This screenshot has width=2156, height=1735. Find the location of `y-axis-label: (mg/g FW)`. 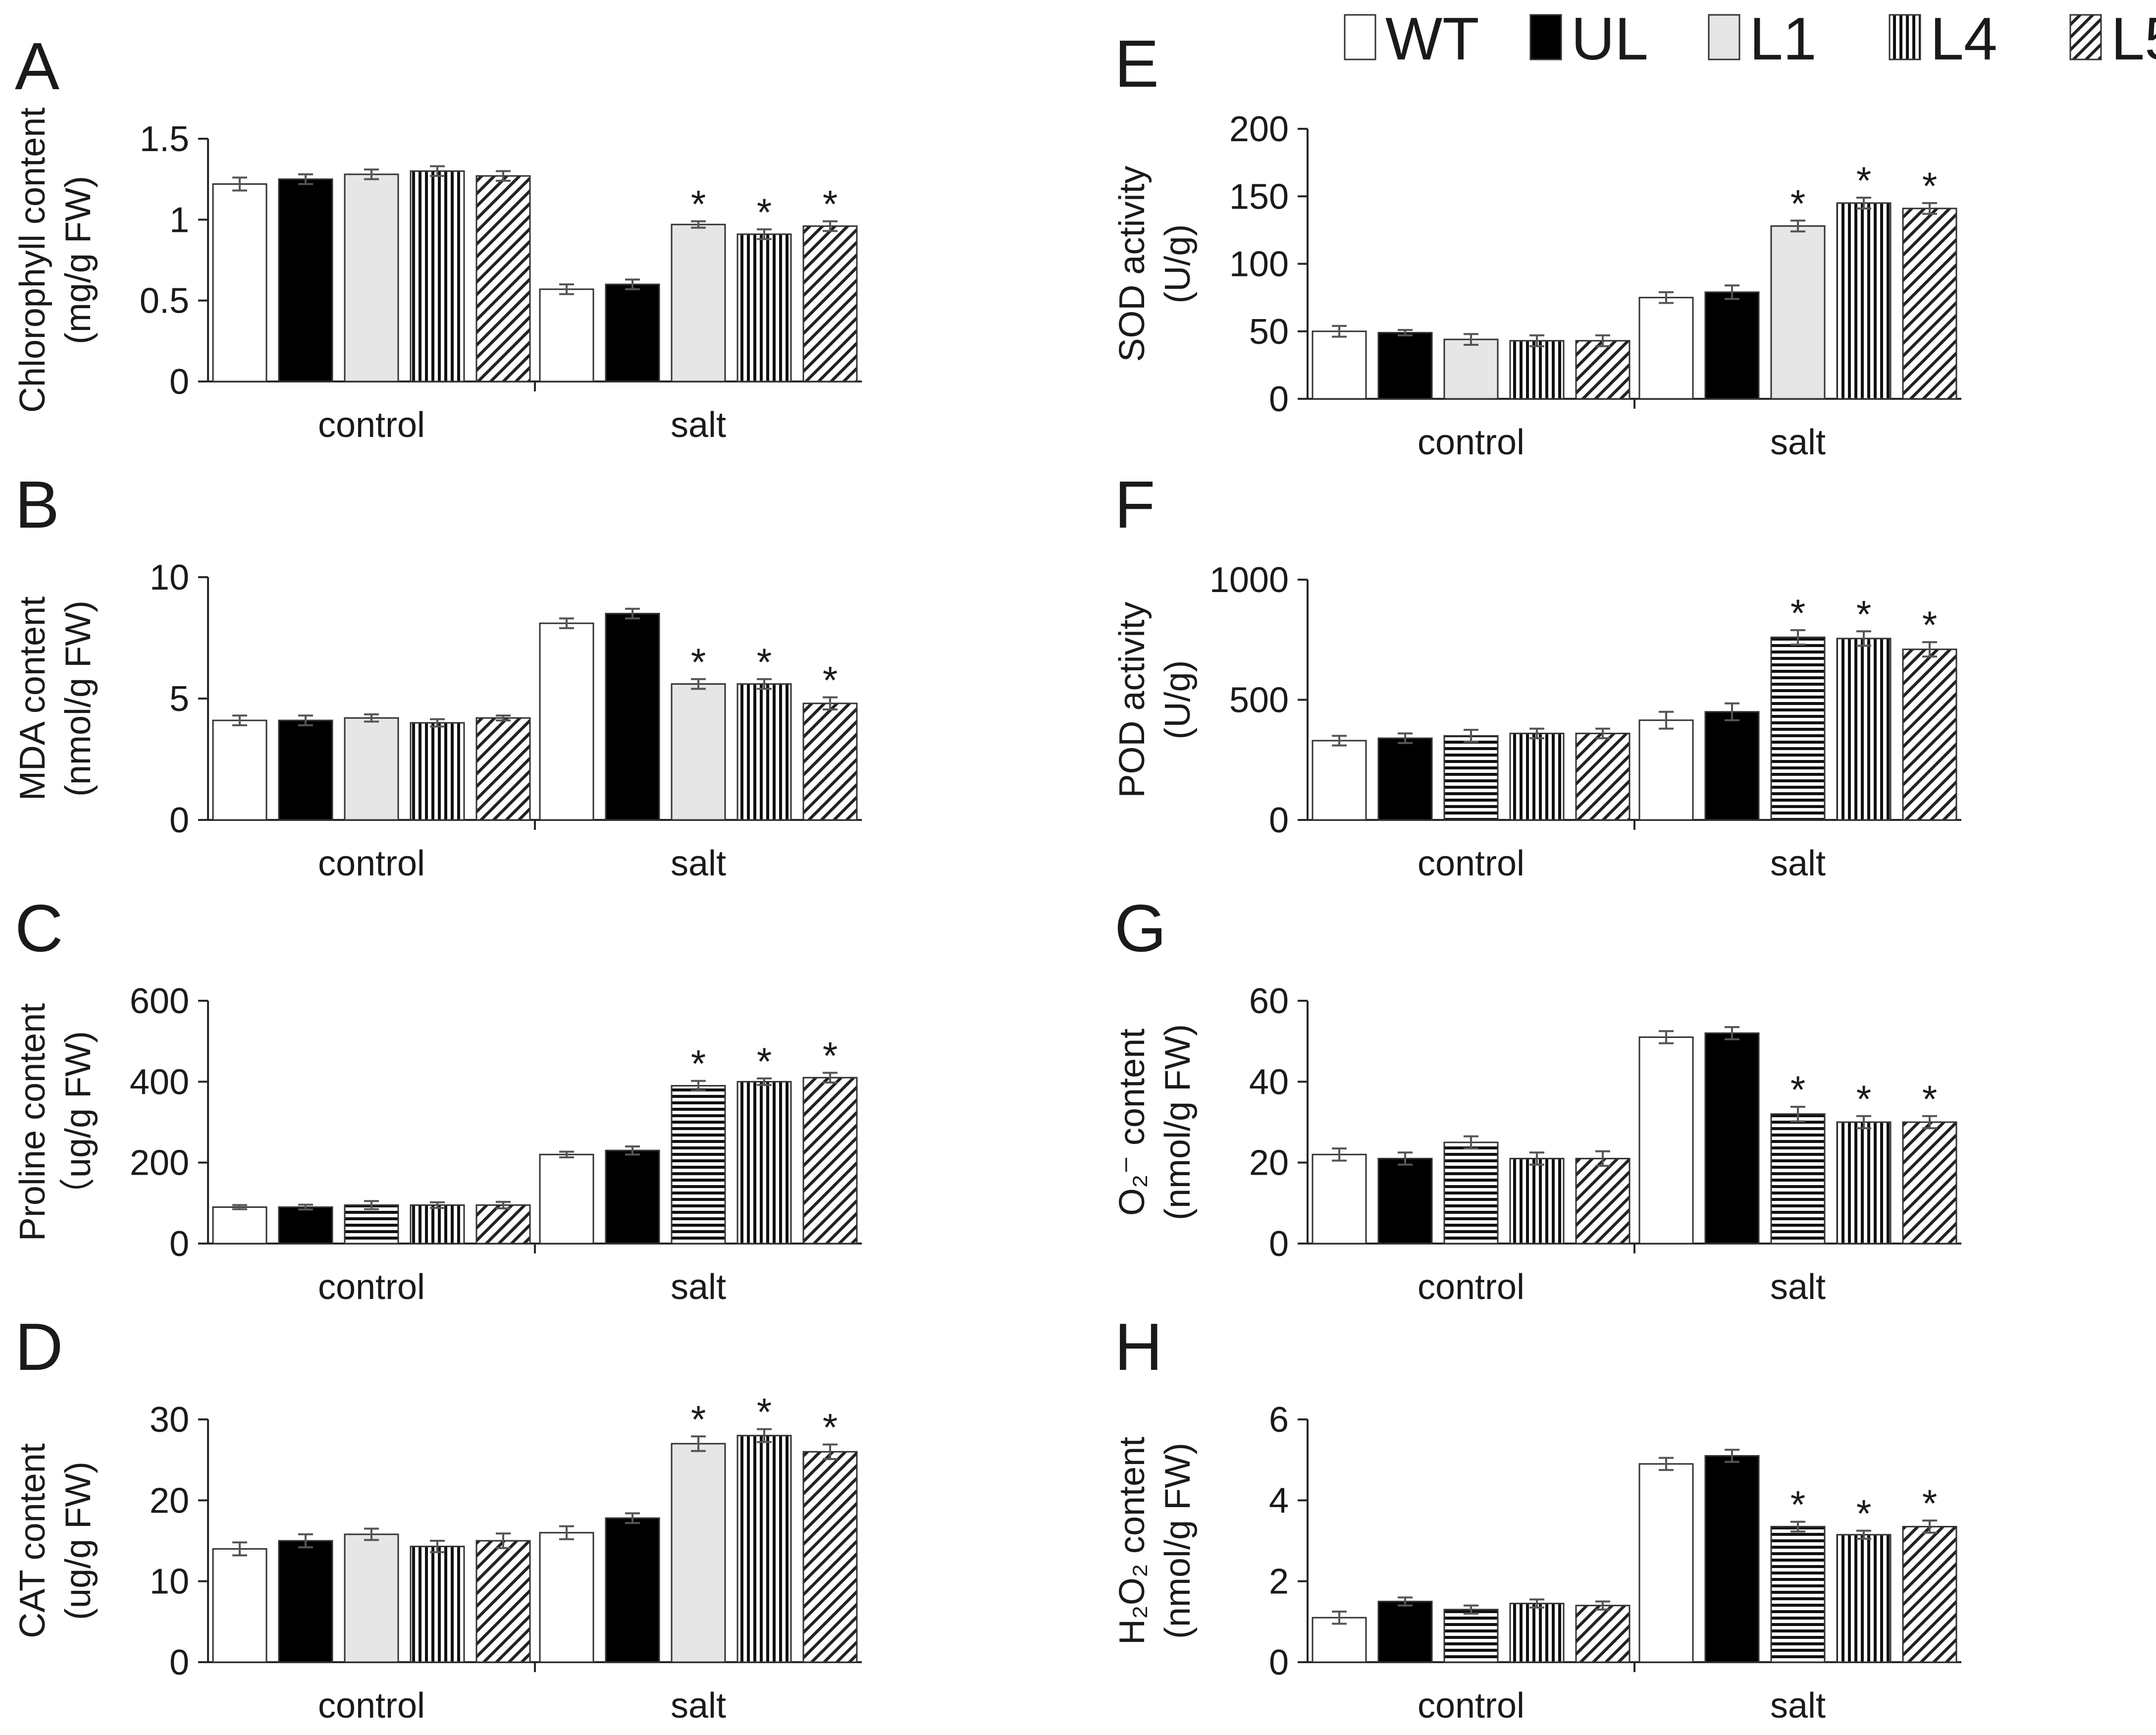

y-axis-label: (mg/g FW) is located at coordinates (78, 260).